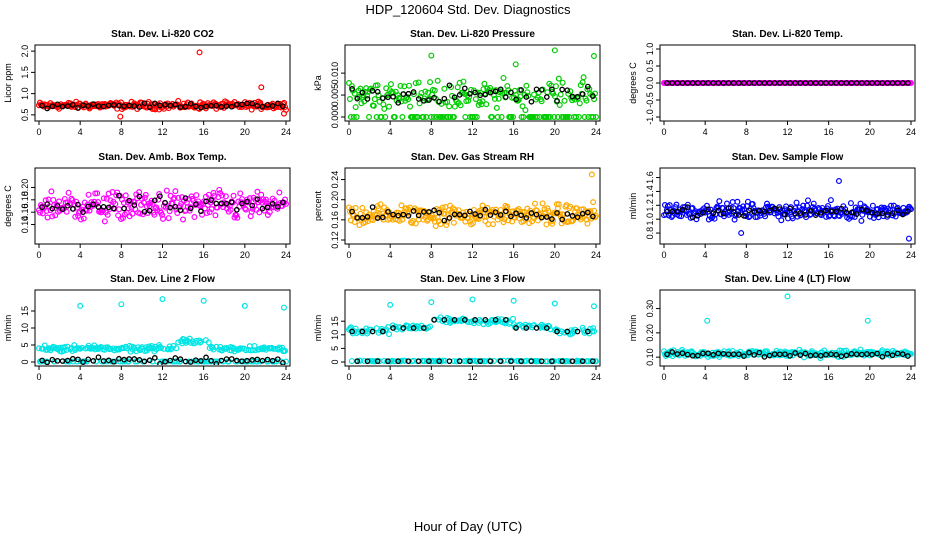 Image resolution: width=936 pixels, height=540 pixels. Describe the element at coordinates (472, 83) in the screenshot. I see `plot-frame` at that location.